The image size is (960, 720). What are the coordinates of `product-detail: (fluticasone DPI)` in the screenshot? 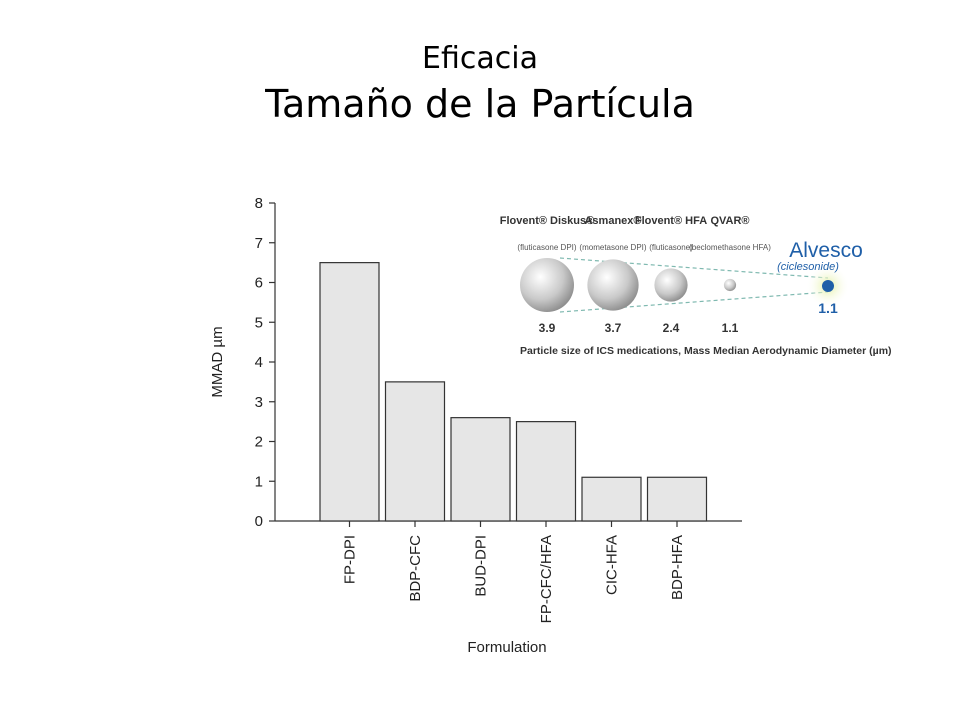 It's located at (546, 247).